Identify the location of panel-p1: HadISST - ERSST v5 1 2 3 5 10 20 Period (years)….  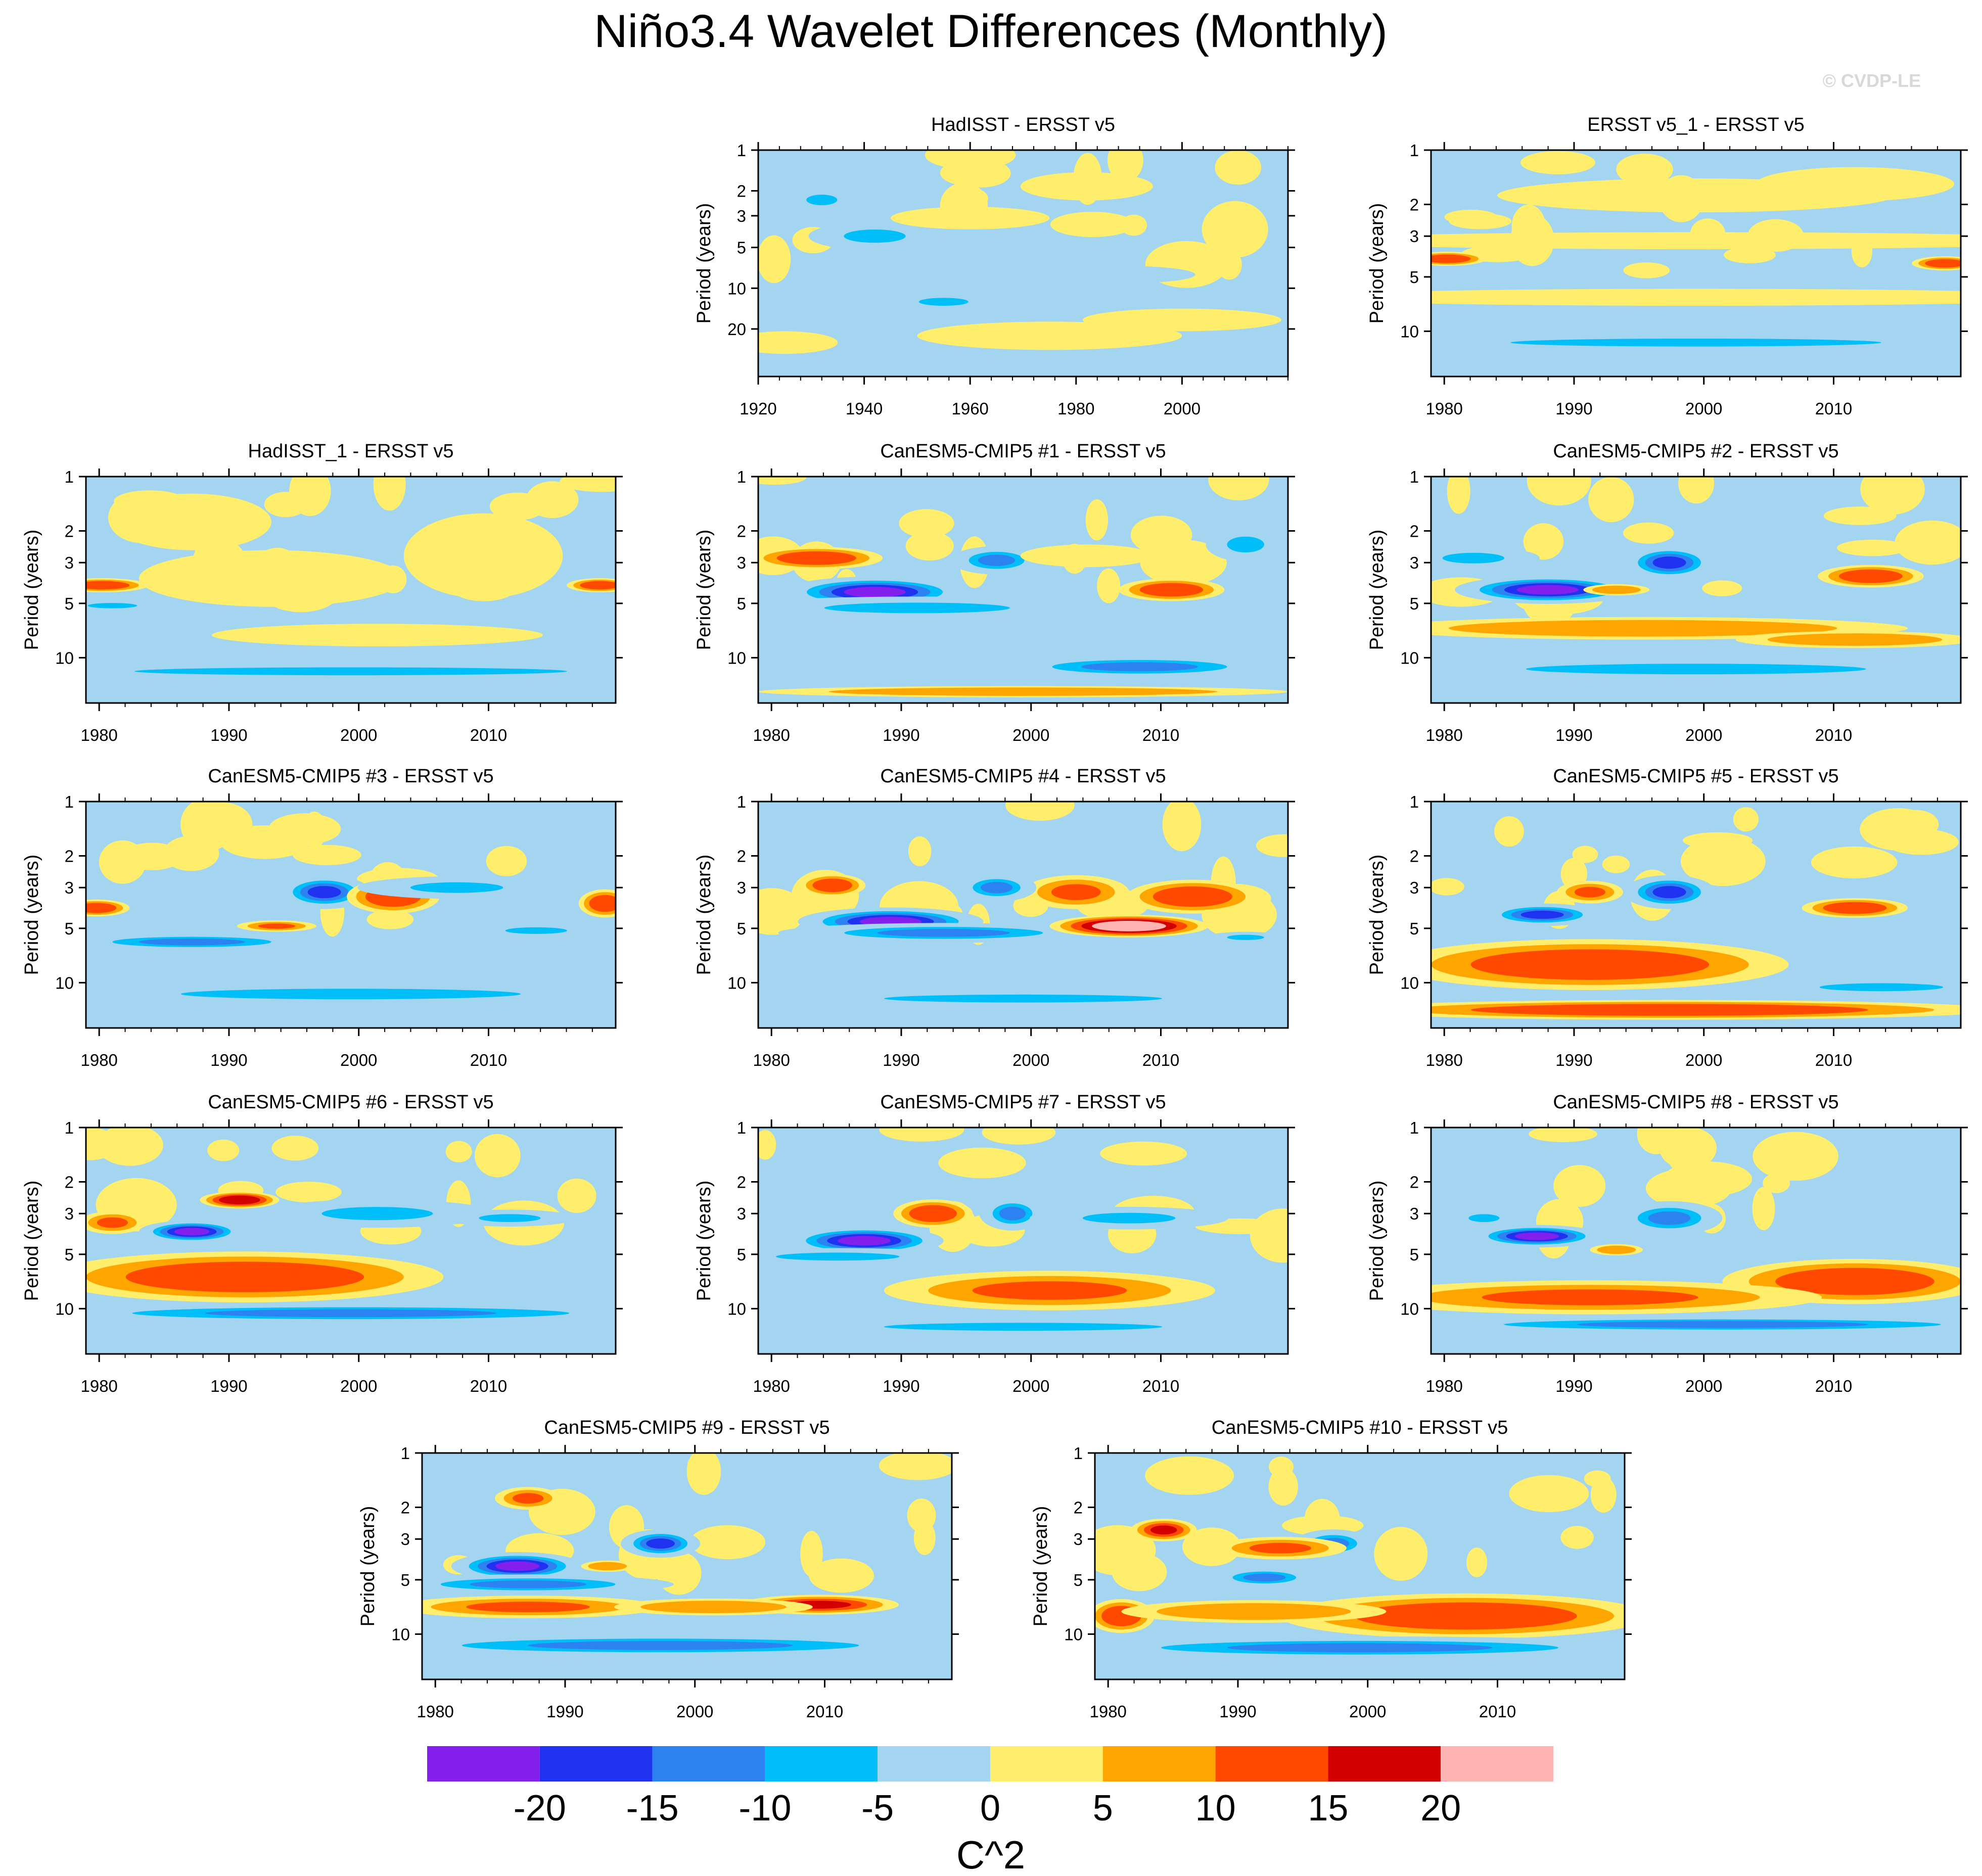
(995, 266).